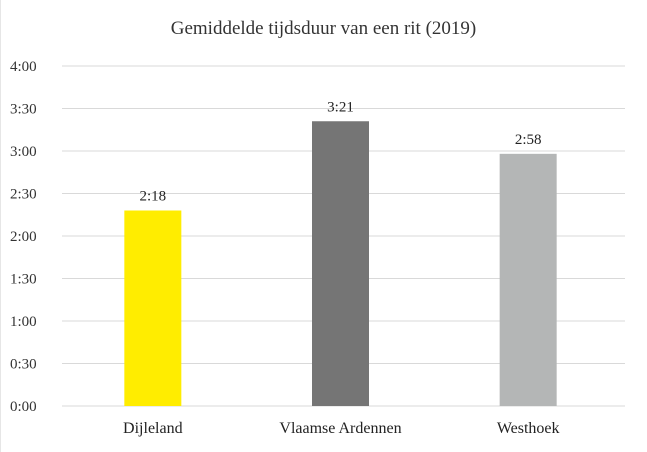 The height and width of the screenshot is (452, 647). Describe the element at coordinates (23, 365) in the screenshot. I see `y-tick-label-1: 0:30` at that location.